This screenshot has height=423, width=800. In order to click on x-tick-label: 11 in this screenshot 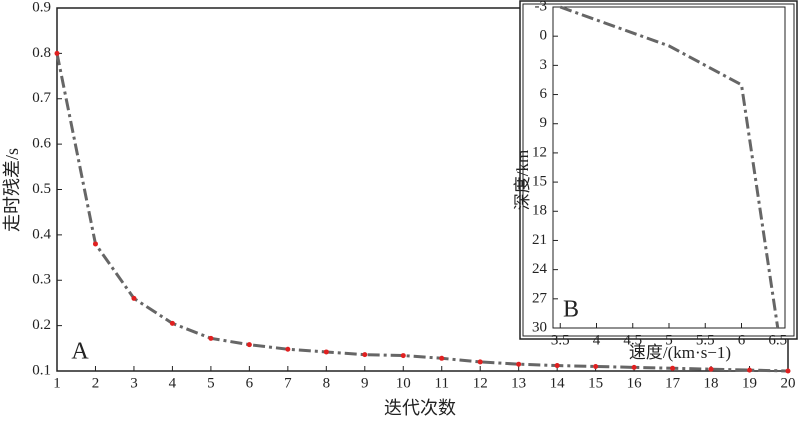, I will do `click(442, 383)`.